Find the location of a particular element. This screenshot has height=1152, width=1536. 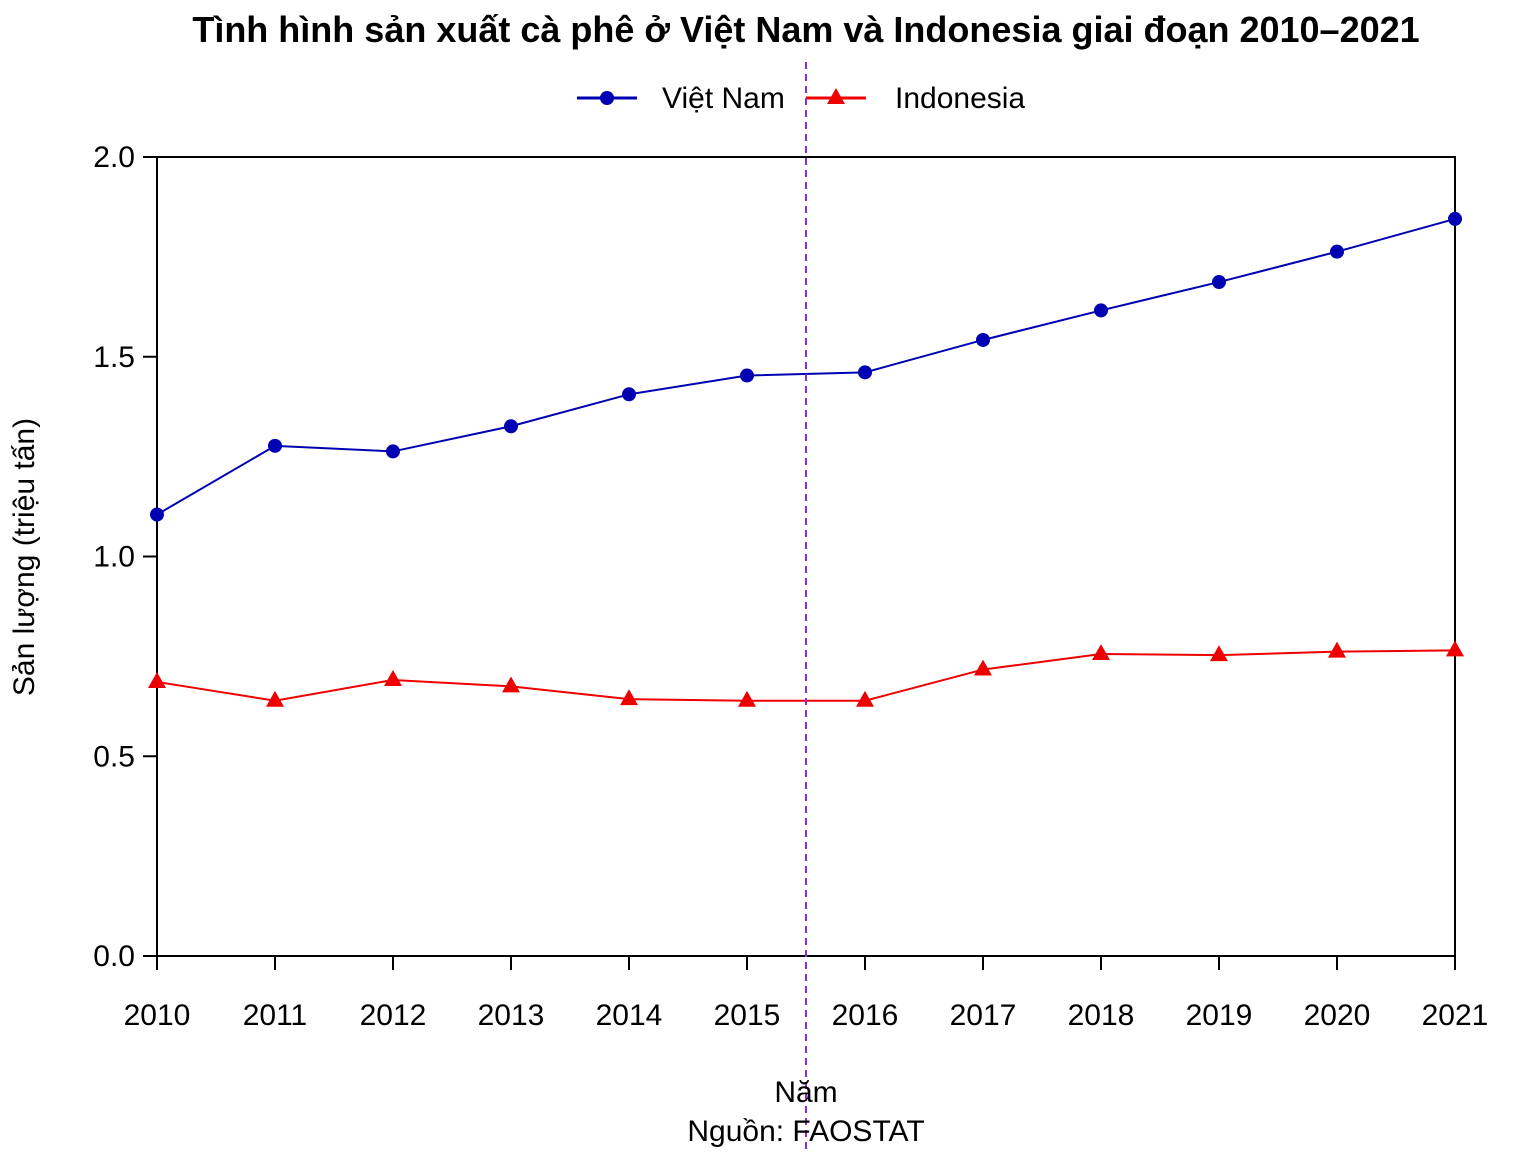

y-tick-label: 1.5 is located at coordinates (114, 357).